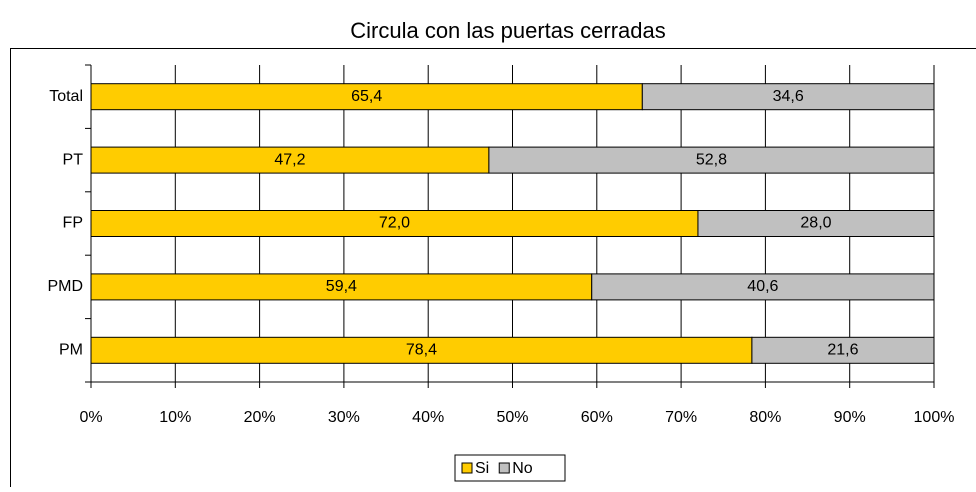 The width and height of the screenshot is (976, 492). I want to click on legend-label: No, so click(522, 468).